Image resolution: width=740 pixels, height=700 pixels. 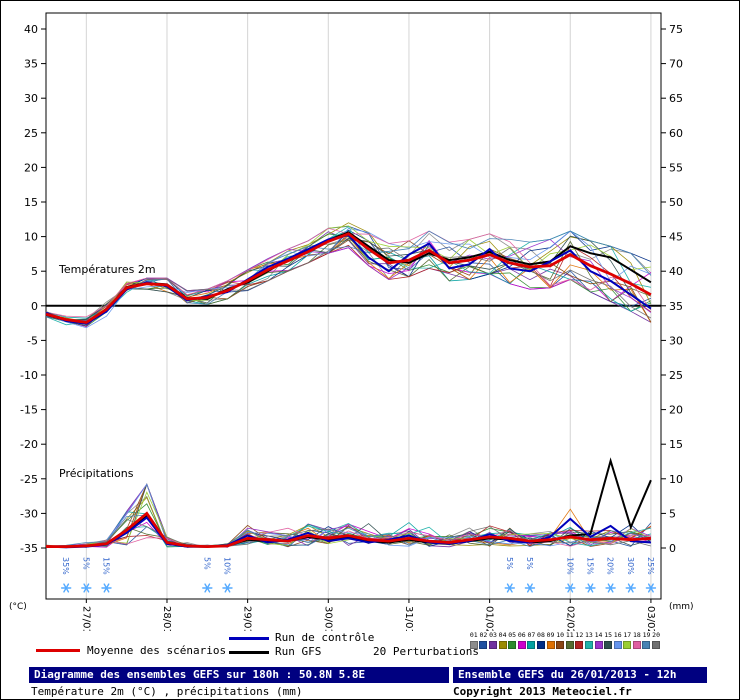 I want to click on x-tick-label: 02/02, so click(x=569, y=618).